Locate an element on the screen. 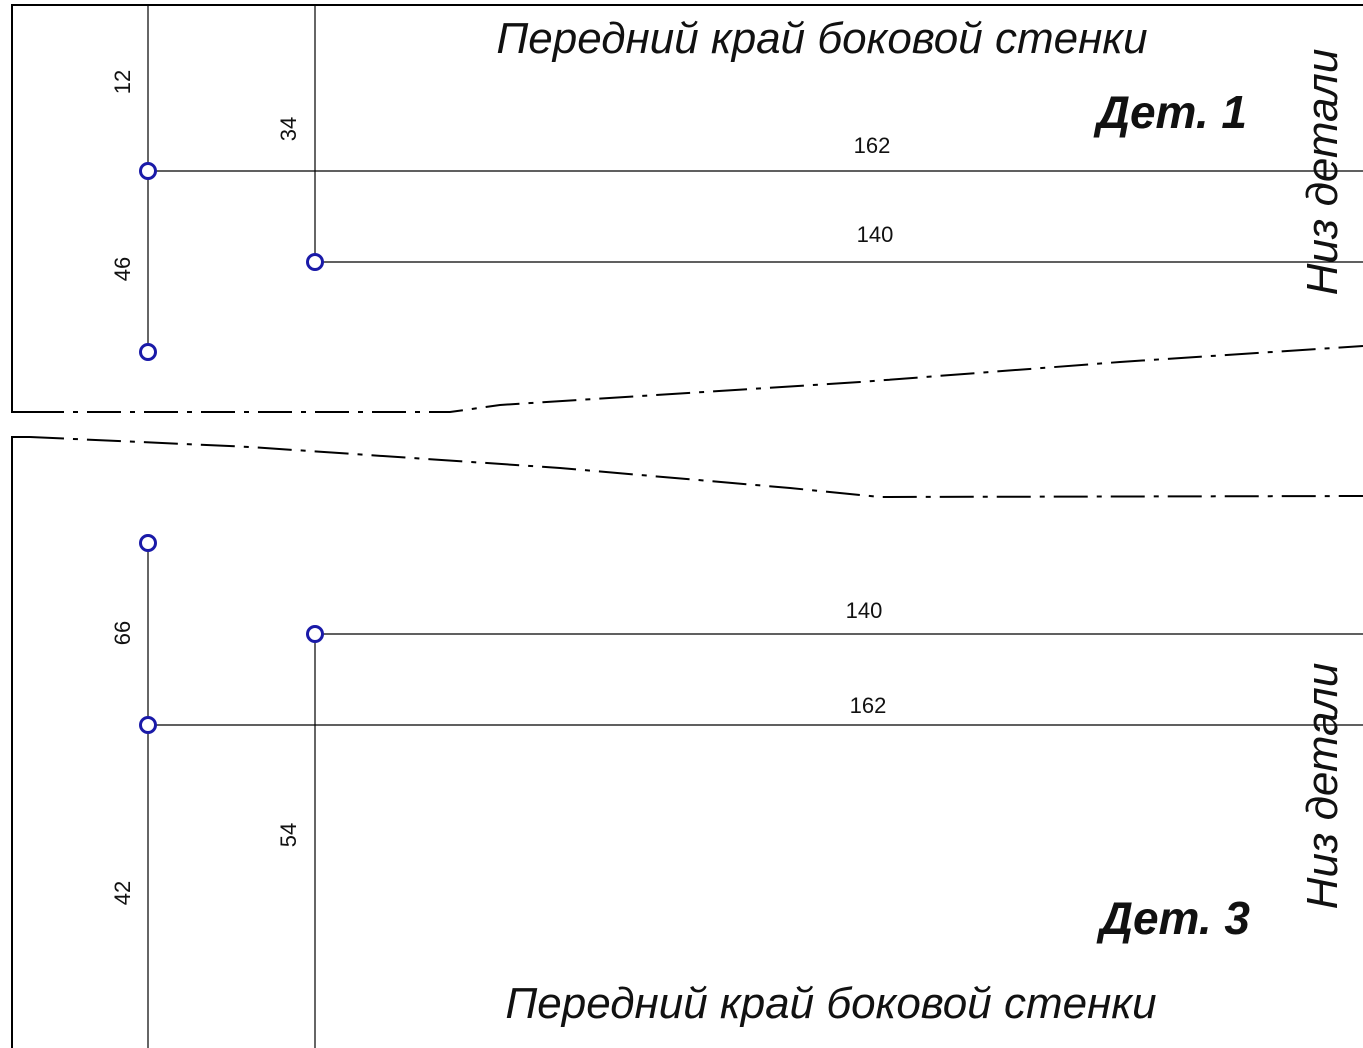 Image resolution: width=1363 pixels, height=1048 pixels. part-1-edge-label: Передний край боковой стенки is located at coordinates (821, 38).